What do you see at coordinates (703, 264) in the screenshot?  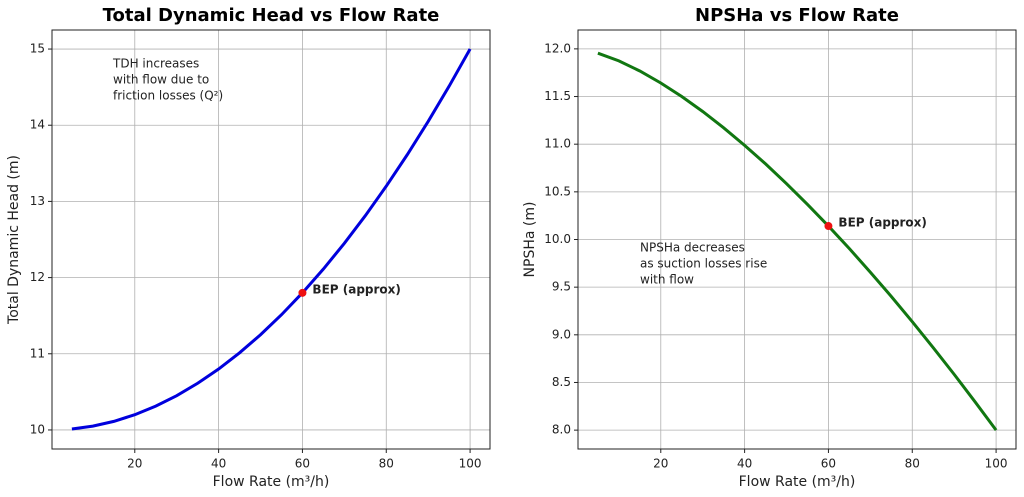 I see `annotation: as suction losses rise` at bounding box center [703, 264].